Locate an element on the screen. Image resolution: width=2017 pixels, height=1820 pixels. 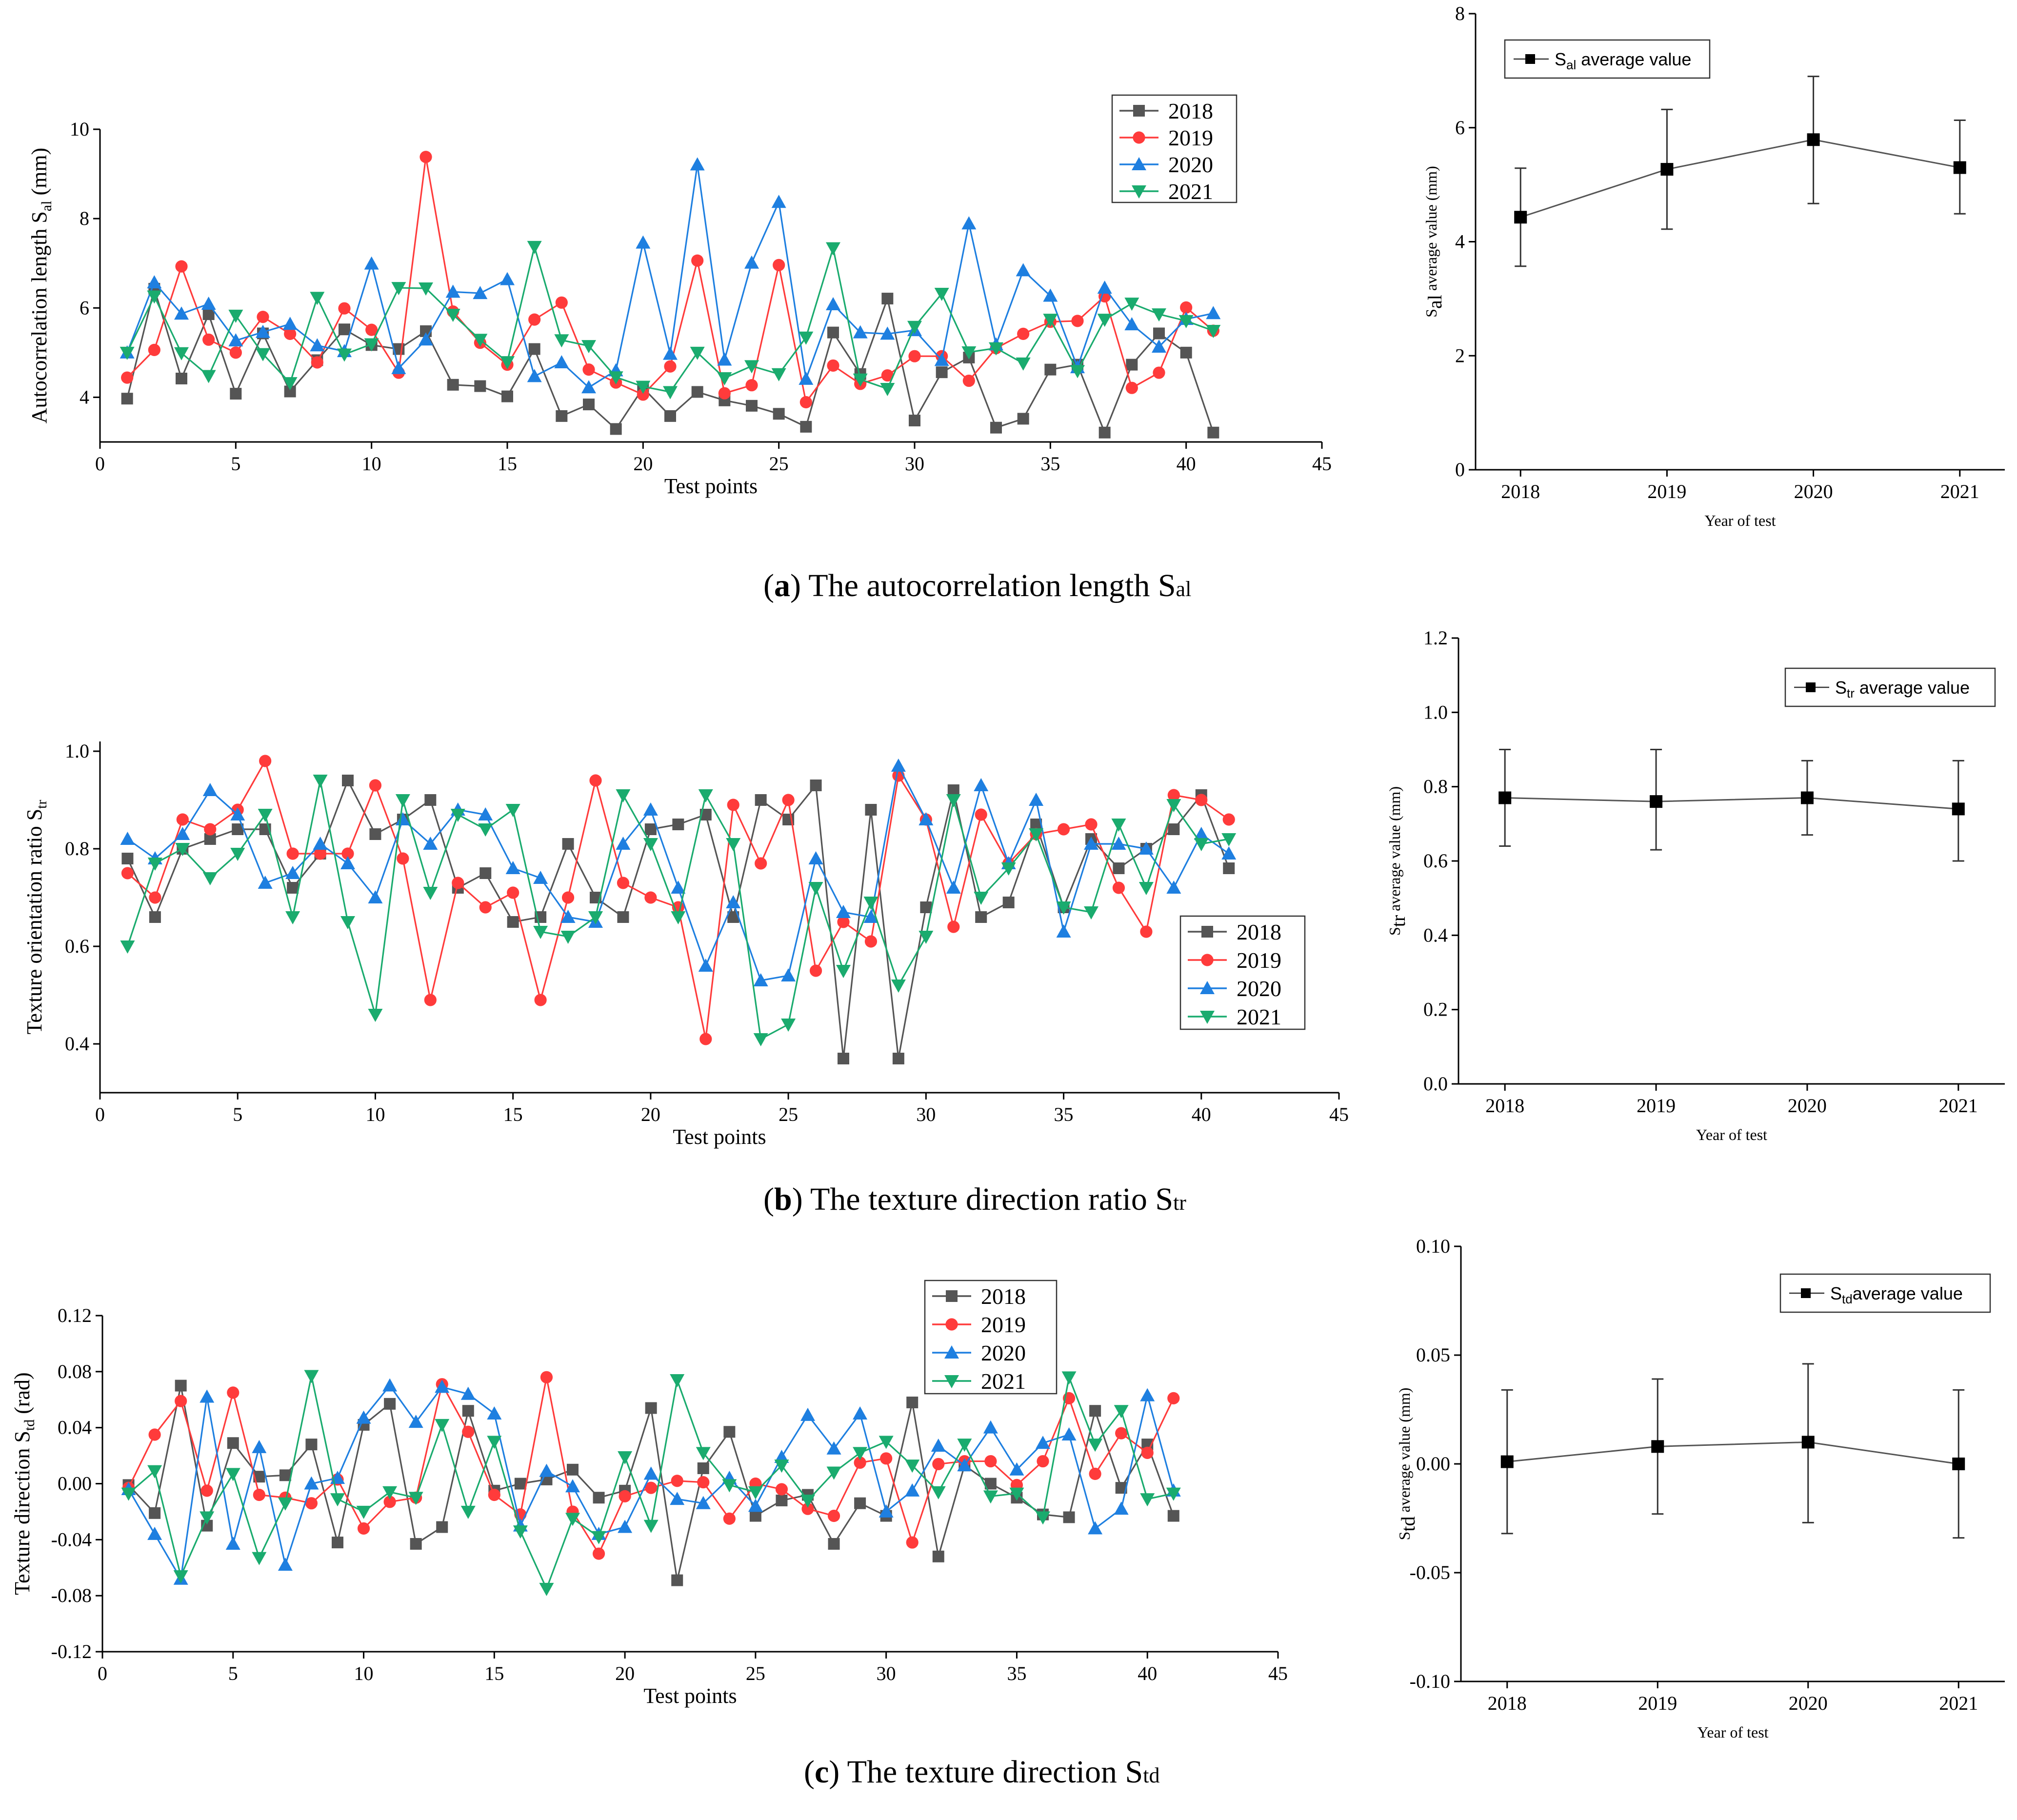
caption-c-letter: c is located at coordinates (822, 1772).